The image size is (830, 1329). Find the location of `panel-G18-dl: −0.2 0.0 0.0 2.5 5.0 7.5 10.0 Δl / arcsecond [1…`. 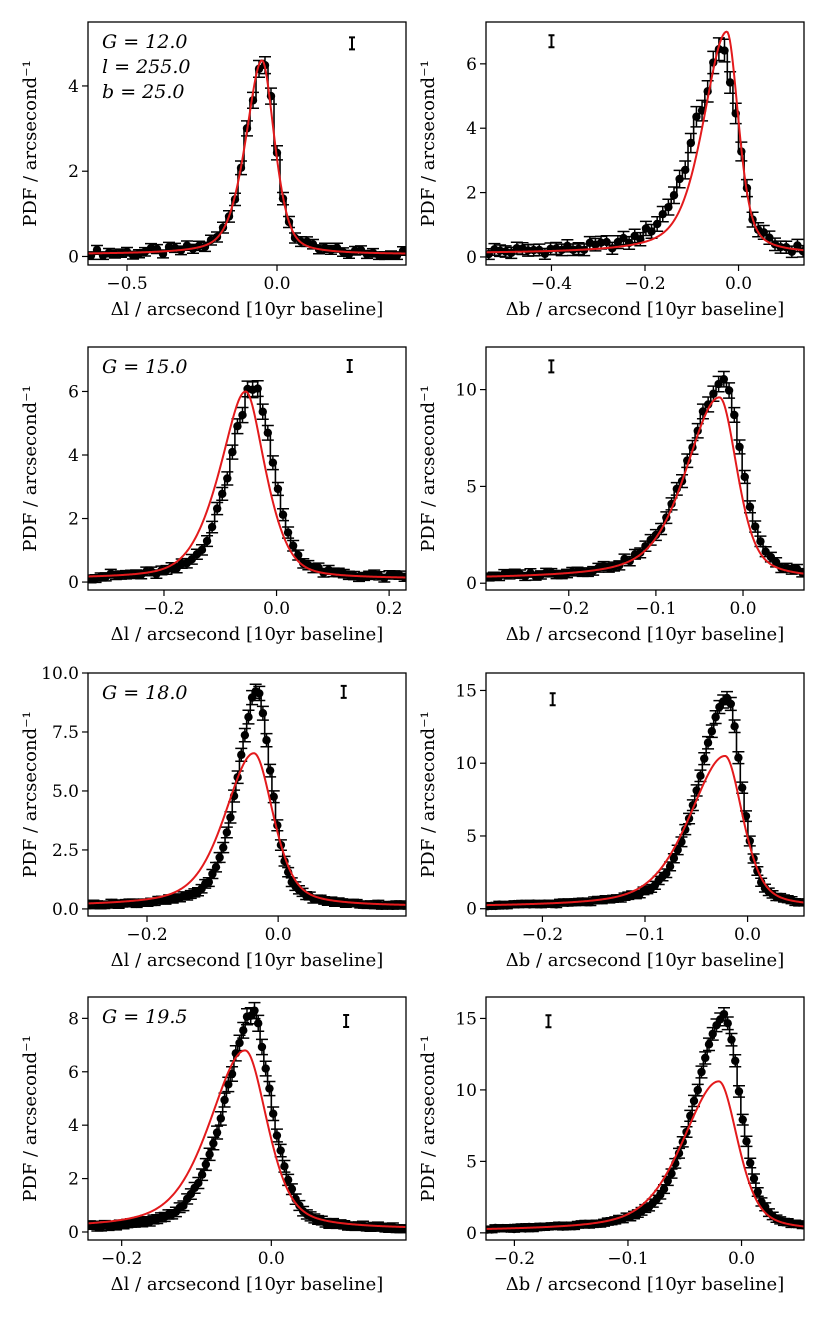

panel-G18-dl: −0.2 0.0 0.0 2.5 5.0 7.5 10.0 Δl / arcsecond [1… is located at coordinates (213, 817).